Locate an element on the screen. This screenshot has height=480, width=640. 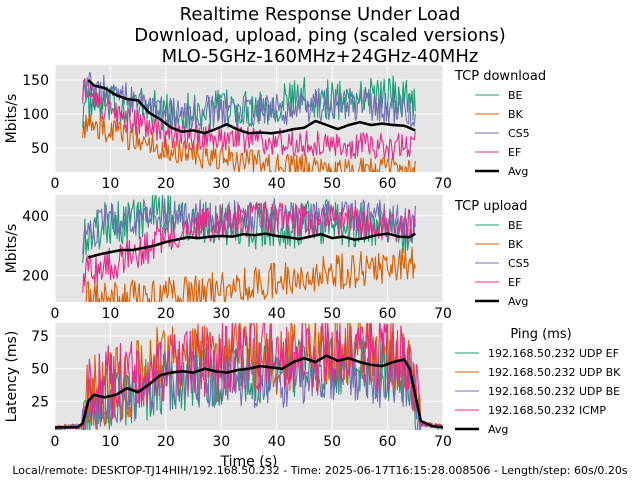
y-tick-label: 400 is located at coordinates (35, 217).